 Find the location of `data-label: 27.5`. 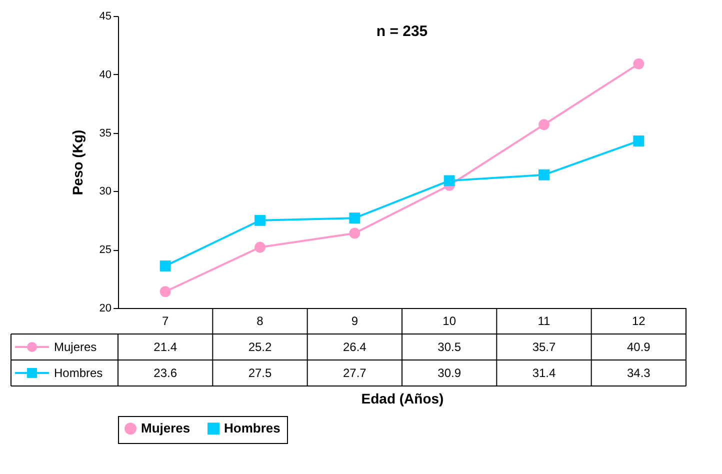

data-label: 27.5 is located at coordinates (260, 373).